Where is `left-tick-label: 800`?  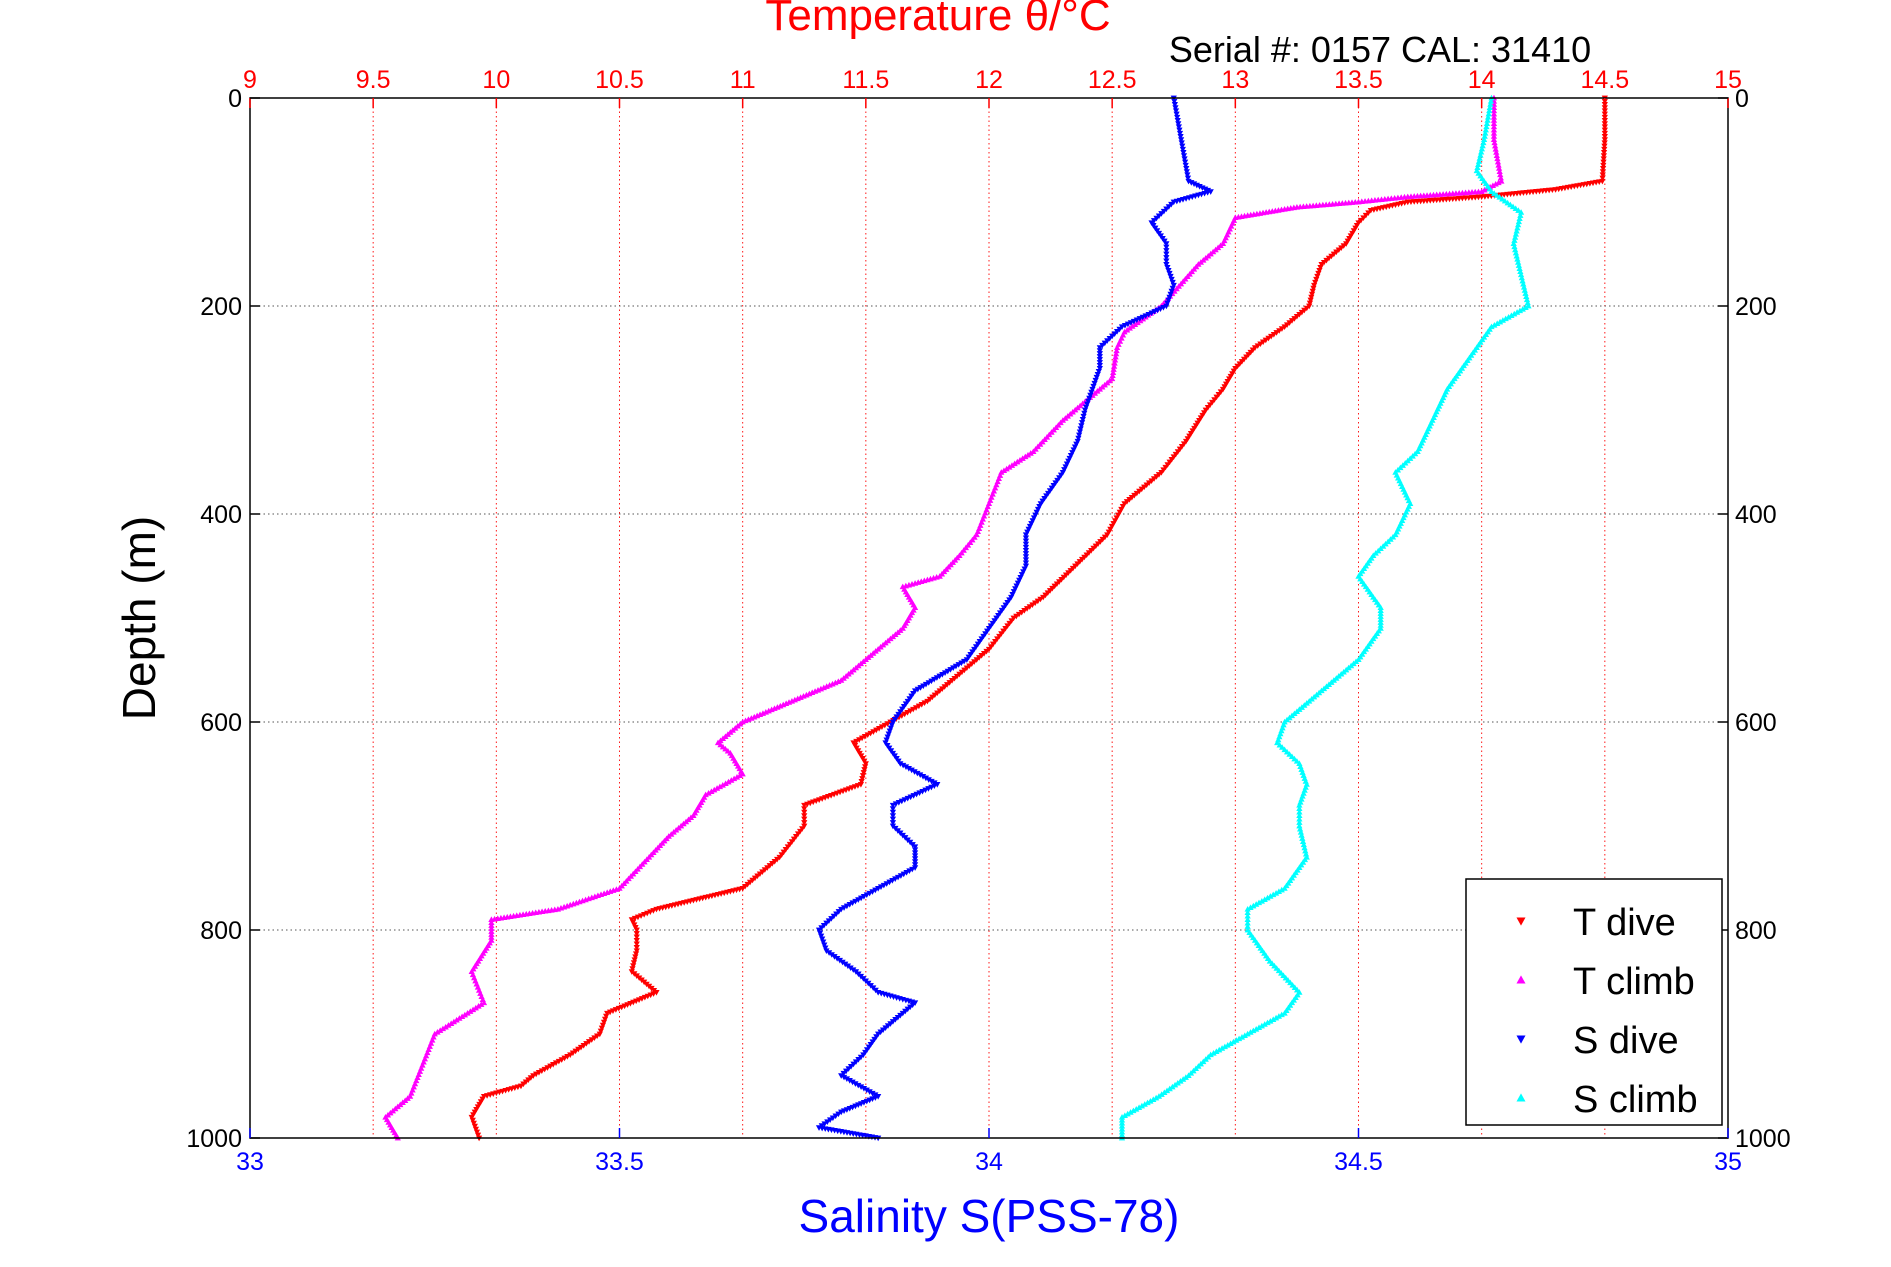
left-tick-label: 800 is located at coordinates (221, 931).